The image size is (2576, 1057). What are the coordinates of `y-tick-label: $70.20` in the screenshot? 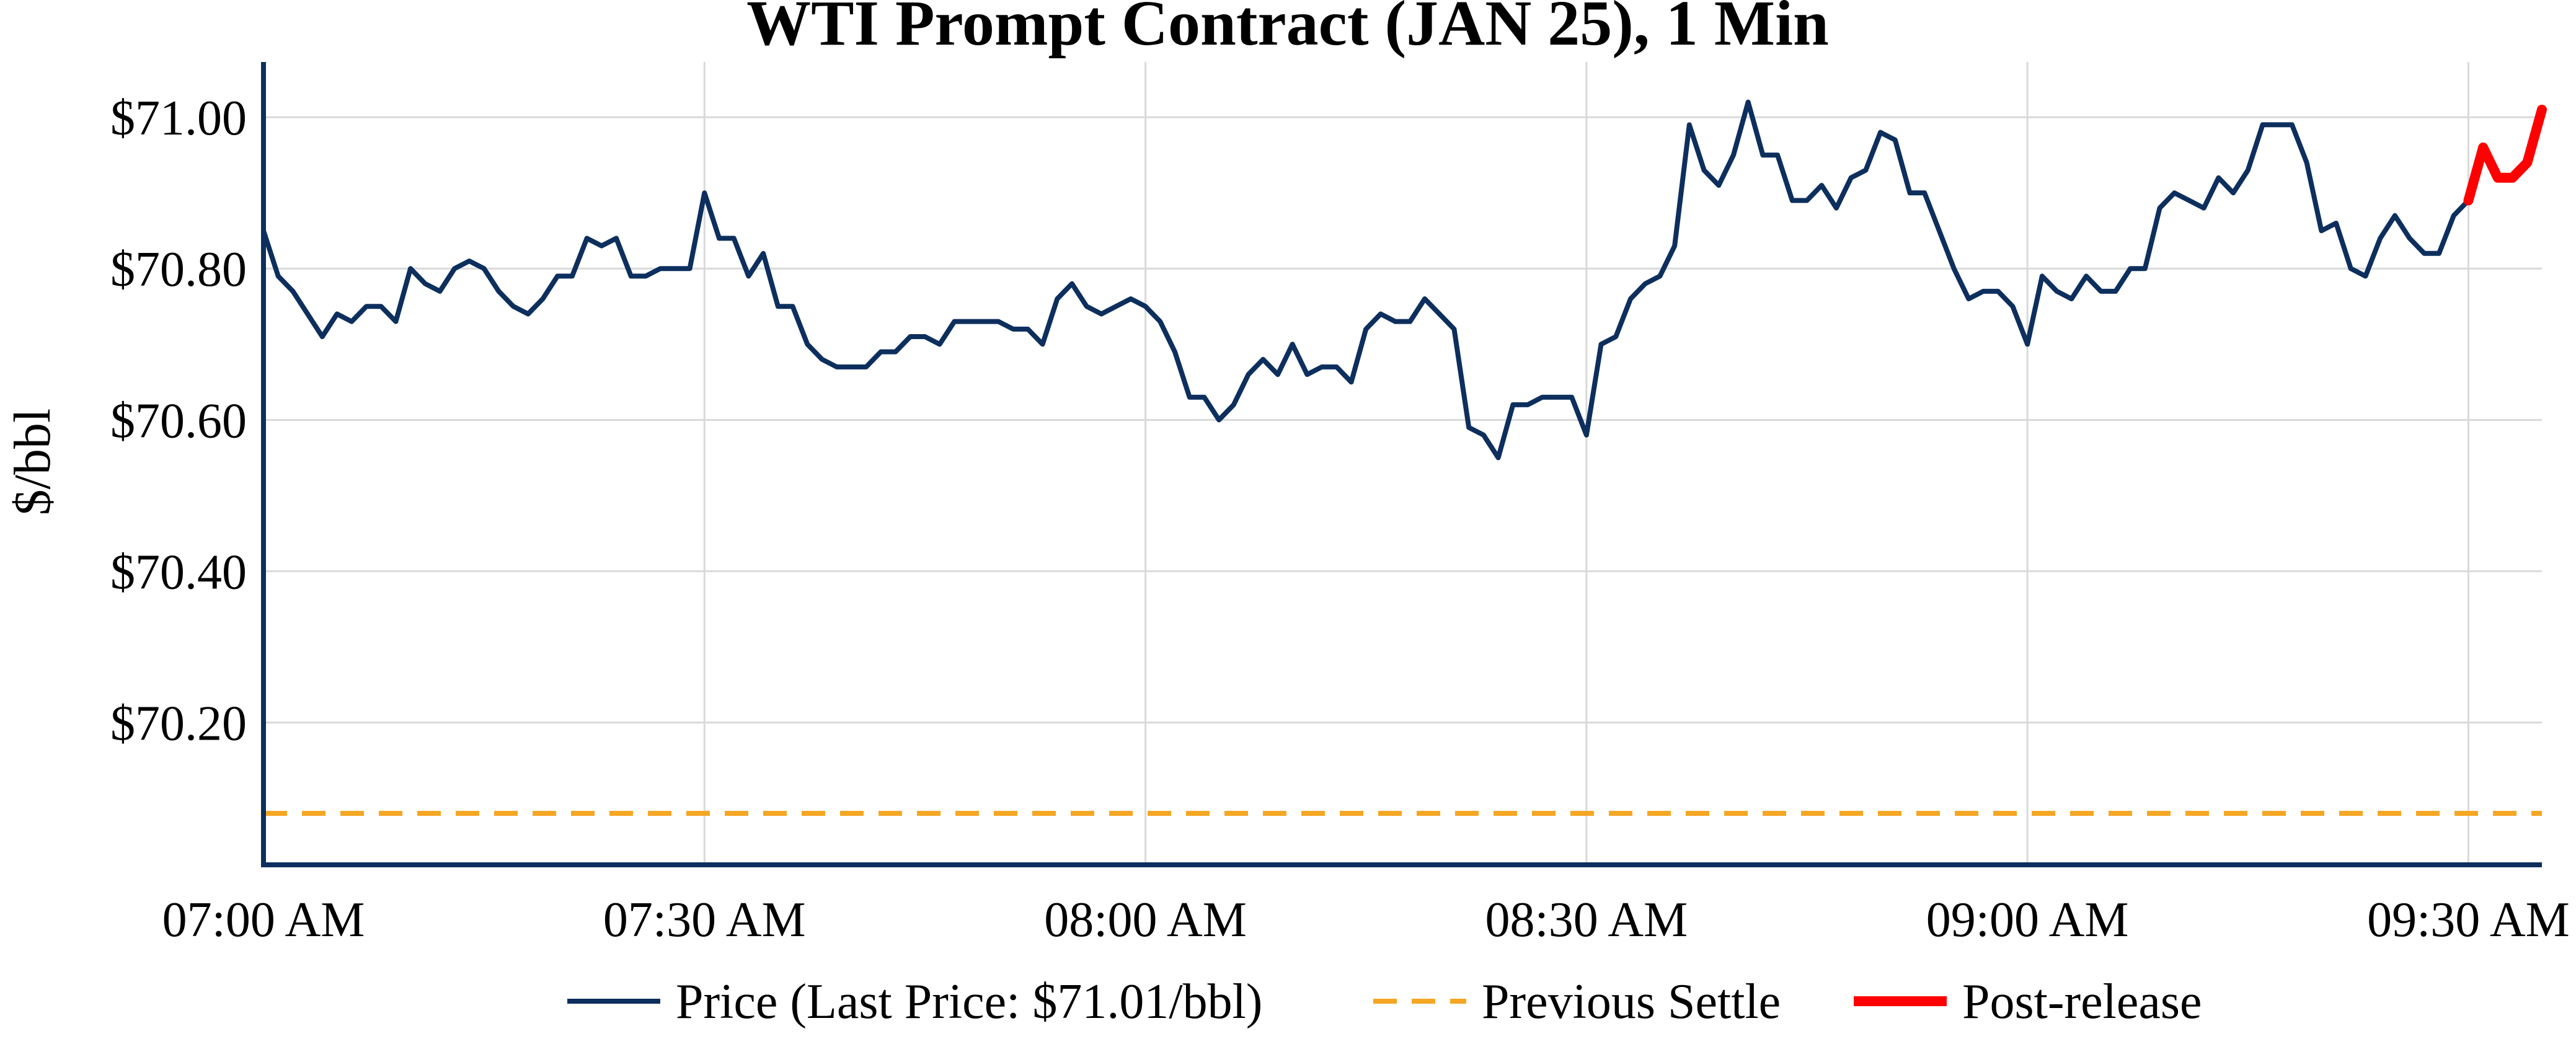 It's located at (178, 724).